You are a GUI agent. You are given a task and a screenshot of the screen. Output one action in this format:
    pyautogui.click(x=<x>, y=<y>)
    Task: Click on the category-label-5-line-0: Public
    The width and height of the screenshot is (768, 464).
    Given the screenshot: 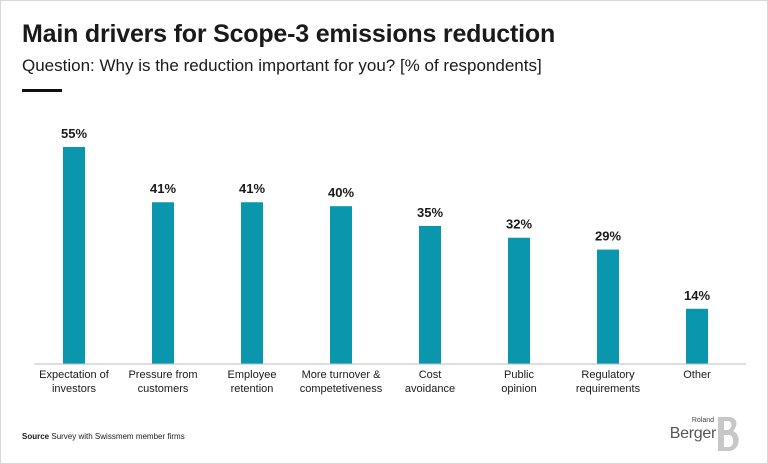 What is the action you would take?
    pyautogui.click(x=519, y=375)
    